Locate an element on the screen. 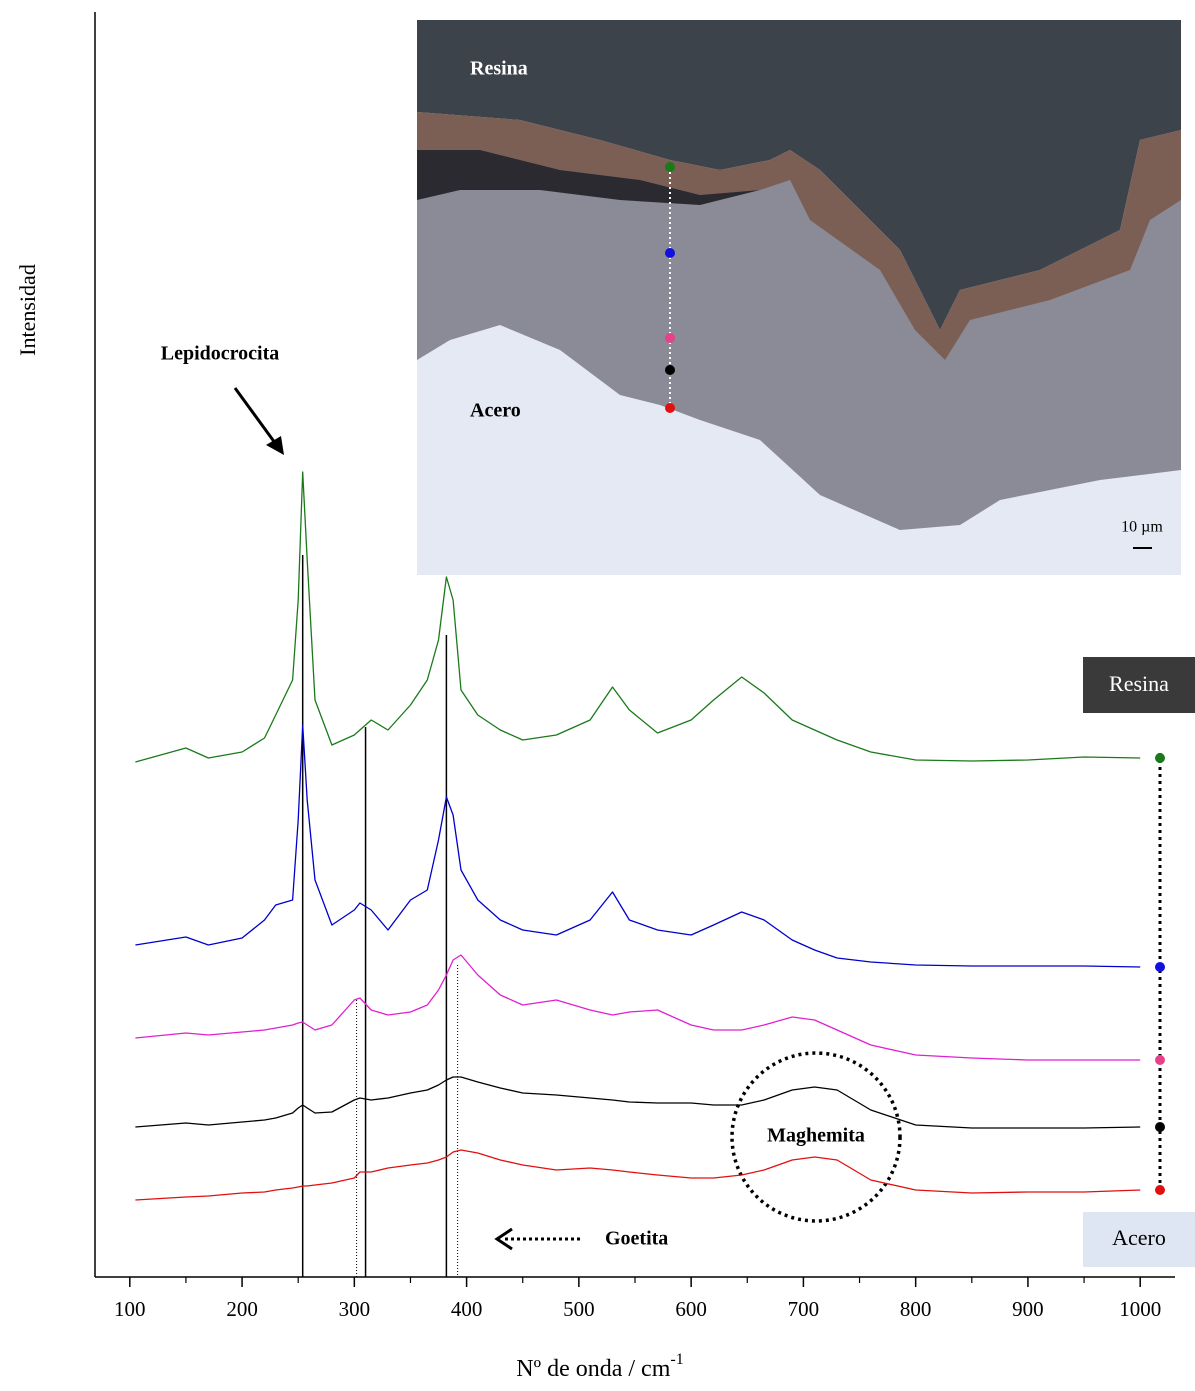 Image resolution: width=1195 pixels, height=1391 pixels. x-tick-label: 900 is located at coordinates (1028, 1309).